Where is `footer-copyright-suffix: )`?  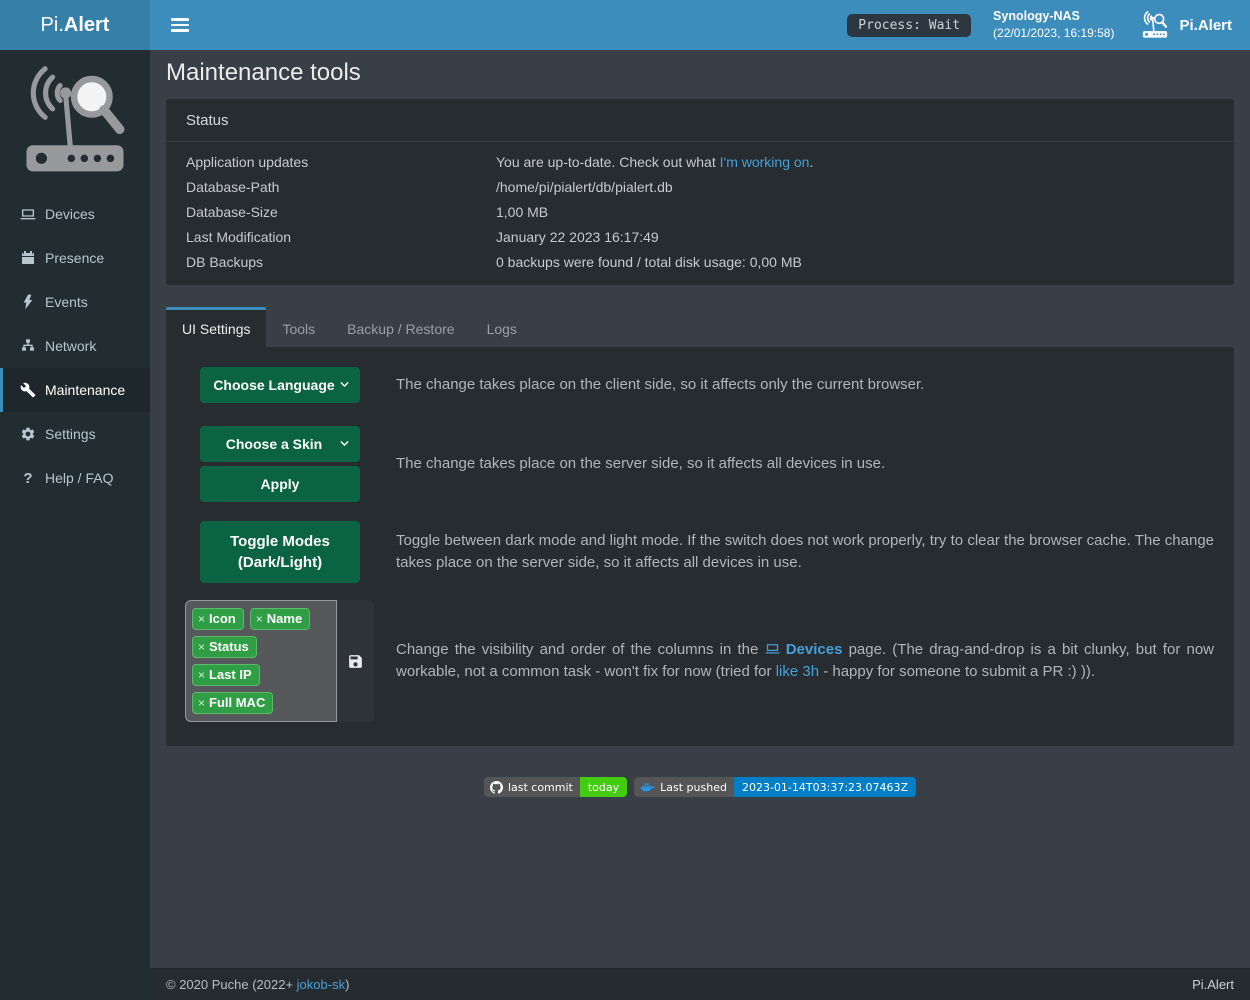
footer-copyright-suffix: ) is located at coordinates (347, 984).